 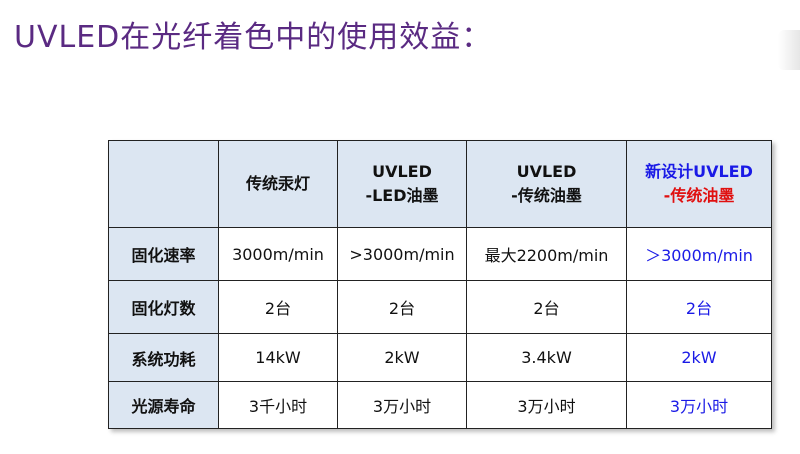 What do you see at coordinates (546, 184) in the screenshot?
I see `header-cell: UVLED -传统油墨` at bounding box center [546, 184].